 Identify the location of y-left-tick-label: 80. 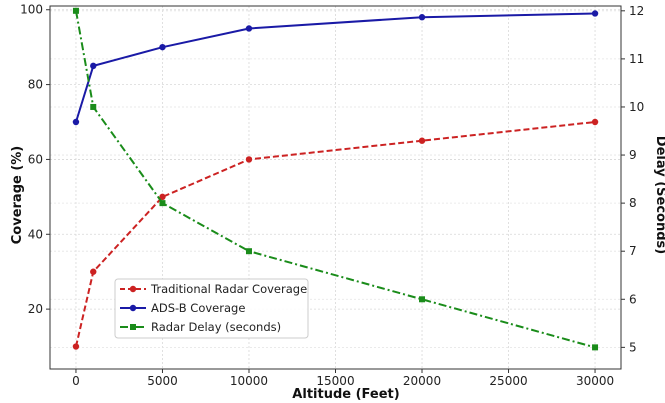
(35, 85).